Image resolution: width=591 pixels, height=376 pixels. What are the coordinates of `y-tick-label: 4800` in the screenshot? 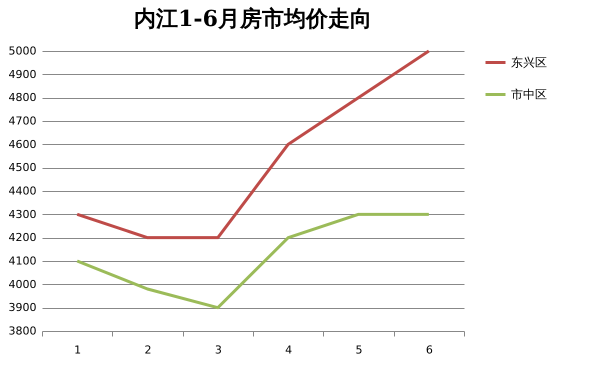 It's located at (22, 97).